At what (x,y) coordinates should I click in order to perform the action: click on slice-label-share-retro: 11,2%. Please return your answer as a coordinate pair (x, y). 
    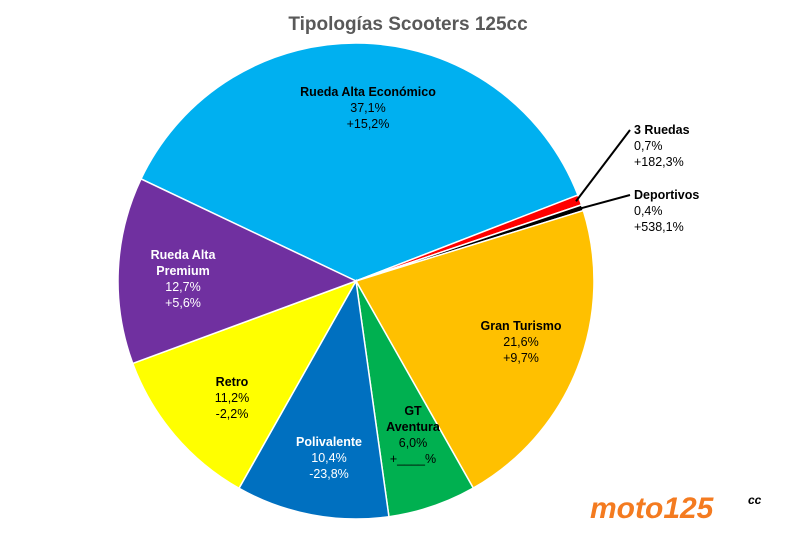
    Looking at the image, I should click on (232, 398).